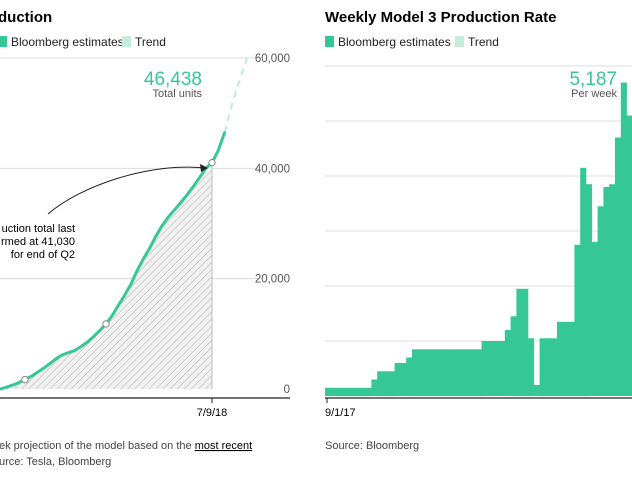 The width and height of the screenshot is (632, 479). Describe the element at coordinates (177, 94) in the screenshot. I see `left-big-sub: Total units` at that location.